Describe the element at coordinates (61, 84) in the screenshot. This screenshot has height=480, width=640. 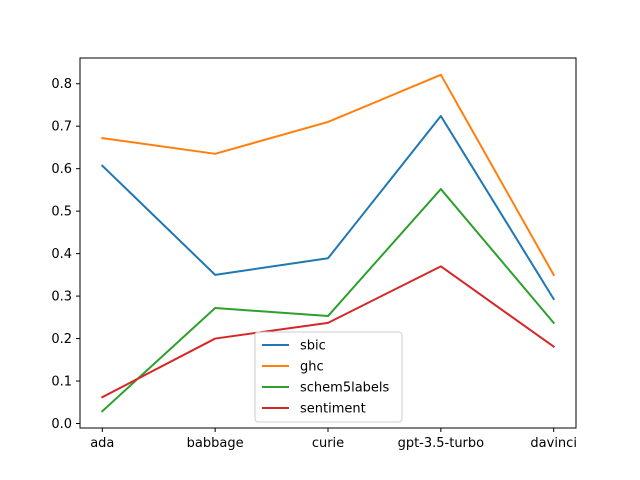
I see `y-tick-label: 0.8` at that location.